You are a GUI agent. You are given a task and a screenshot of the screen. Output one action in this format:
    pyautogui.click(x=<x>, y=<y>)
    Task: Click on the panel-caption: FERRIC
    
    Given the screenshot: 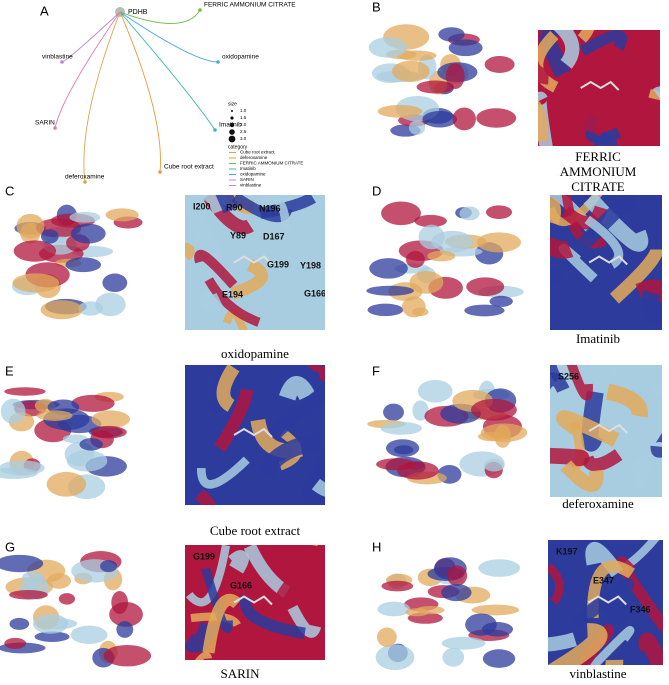 What is the action you would take?
    pyautogui.click(x=598, y=156)
    